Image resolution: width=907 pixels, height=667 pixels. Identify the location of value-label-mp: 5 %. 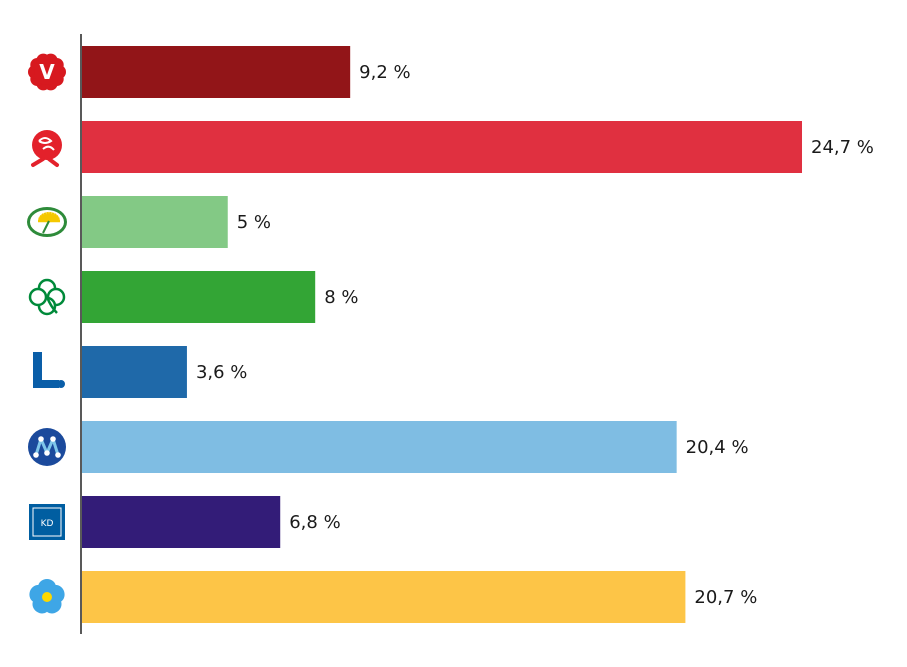
(254, 222).